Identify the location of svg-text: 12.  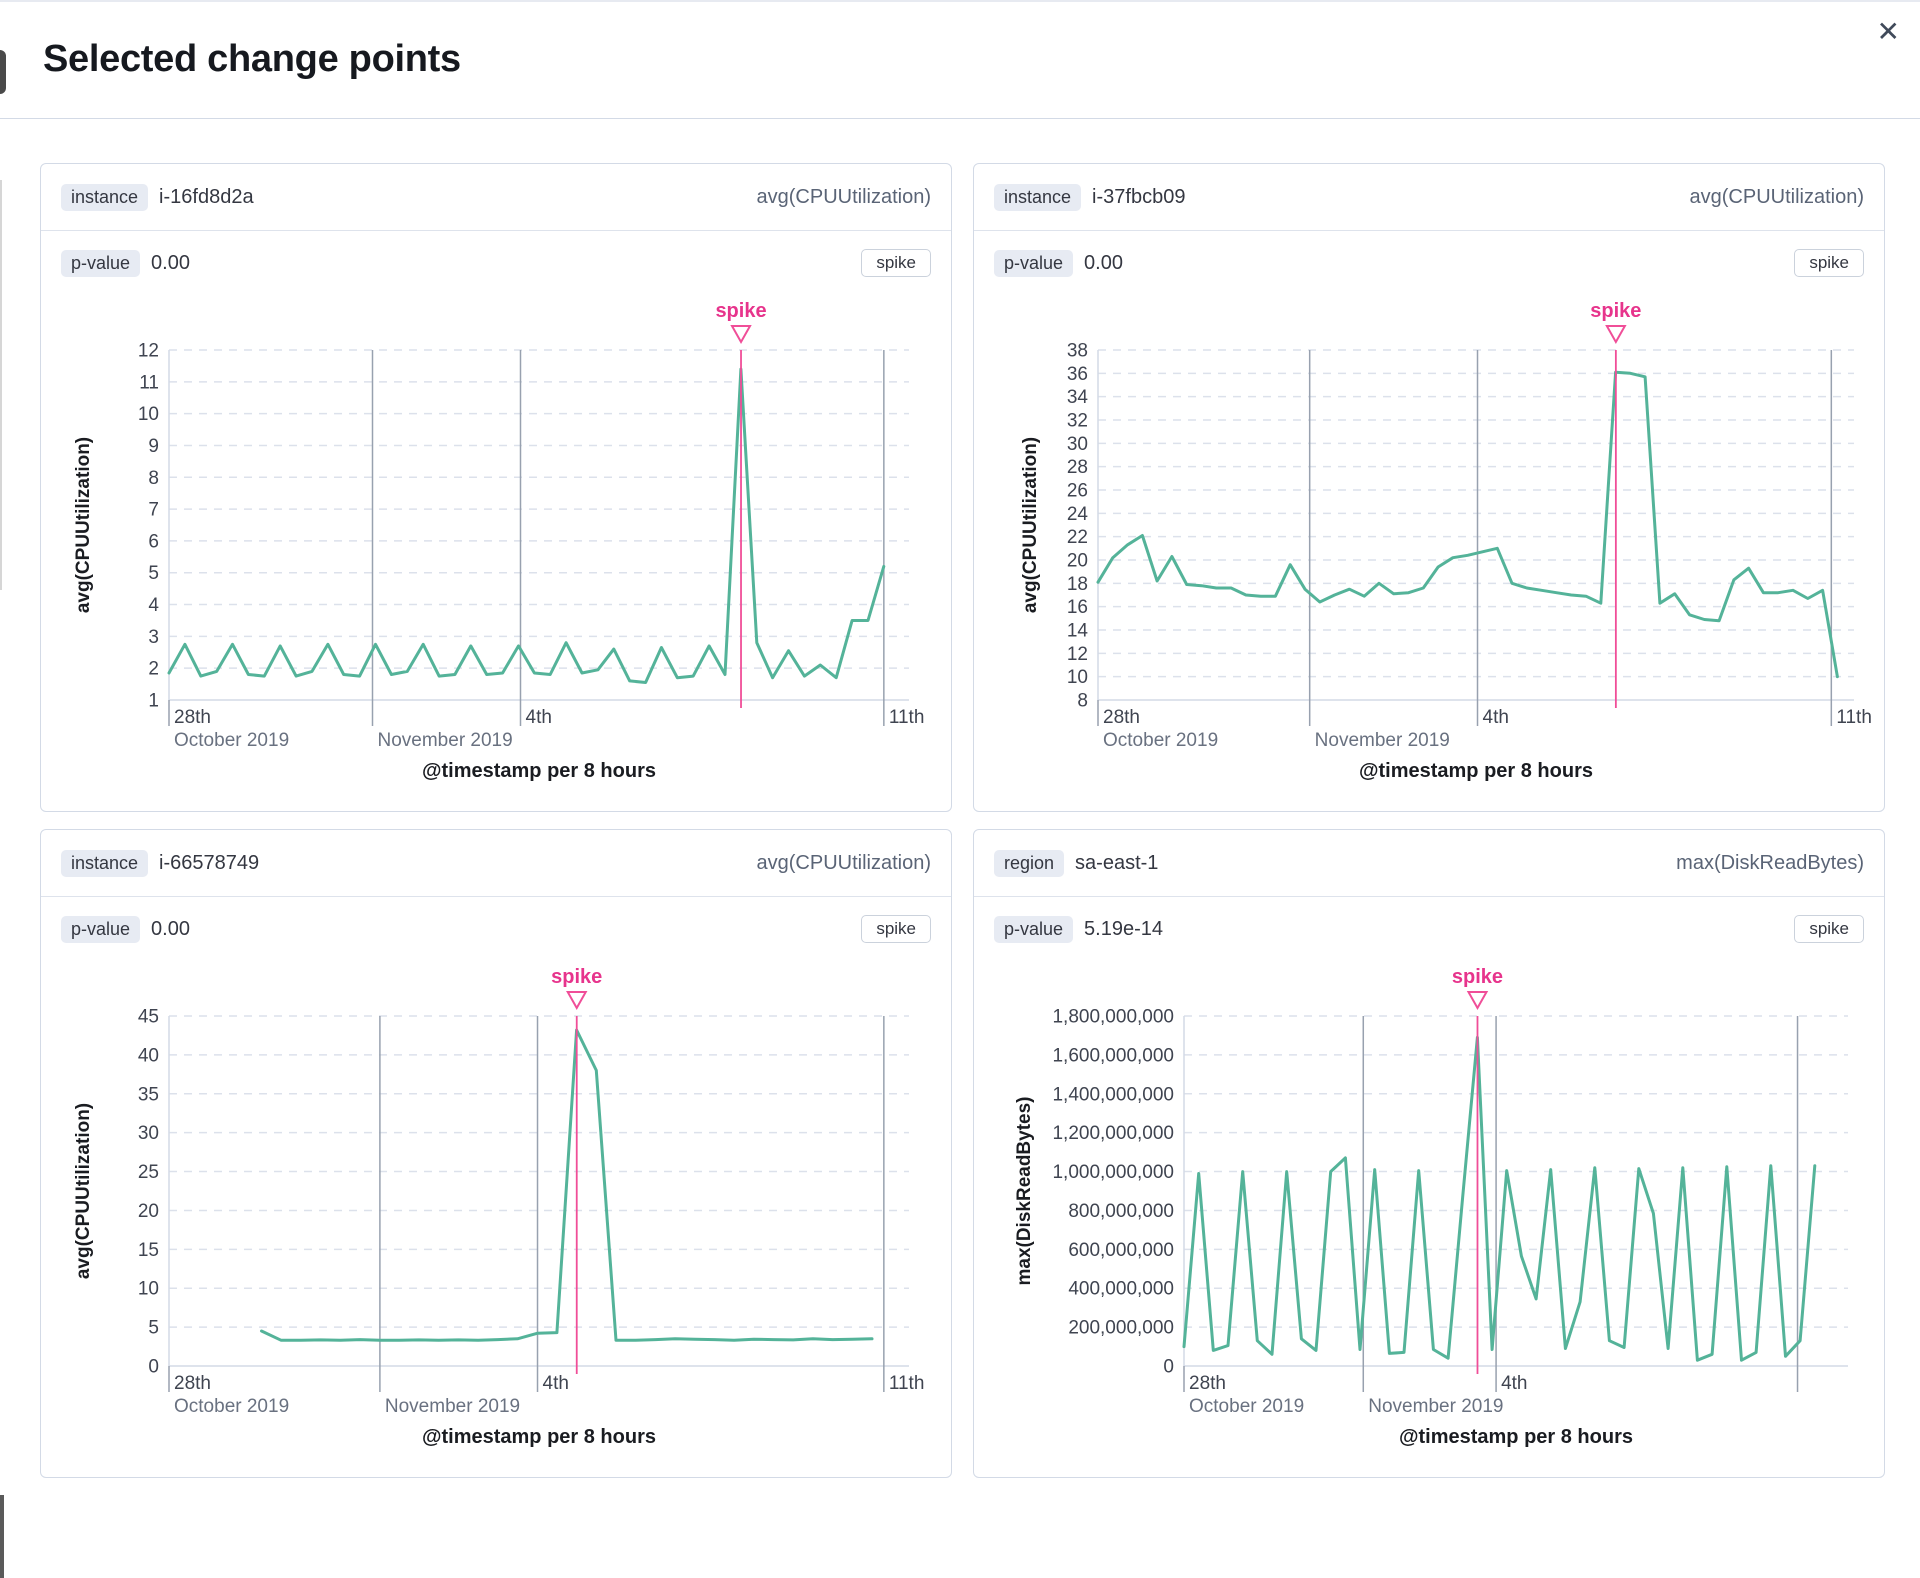
(1077, 654).